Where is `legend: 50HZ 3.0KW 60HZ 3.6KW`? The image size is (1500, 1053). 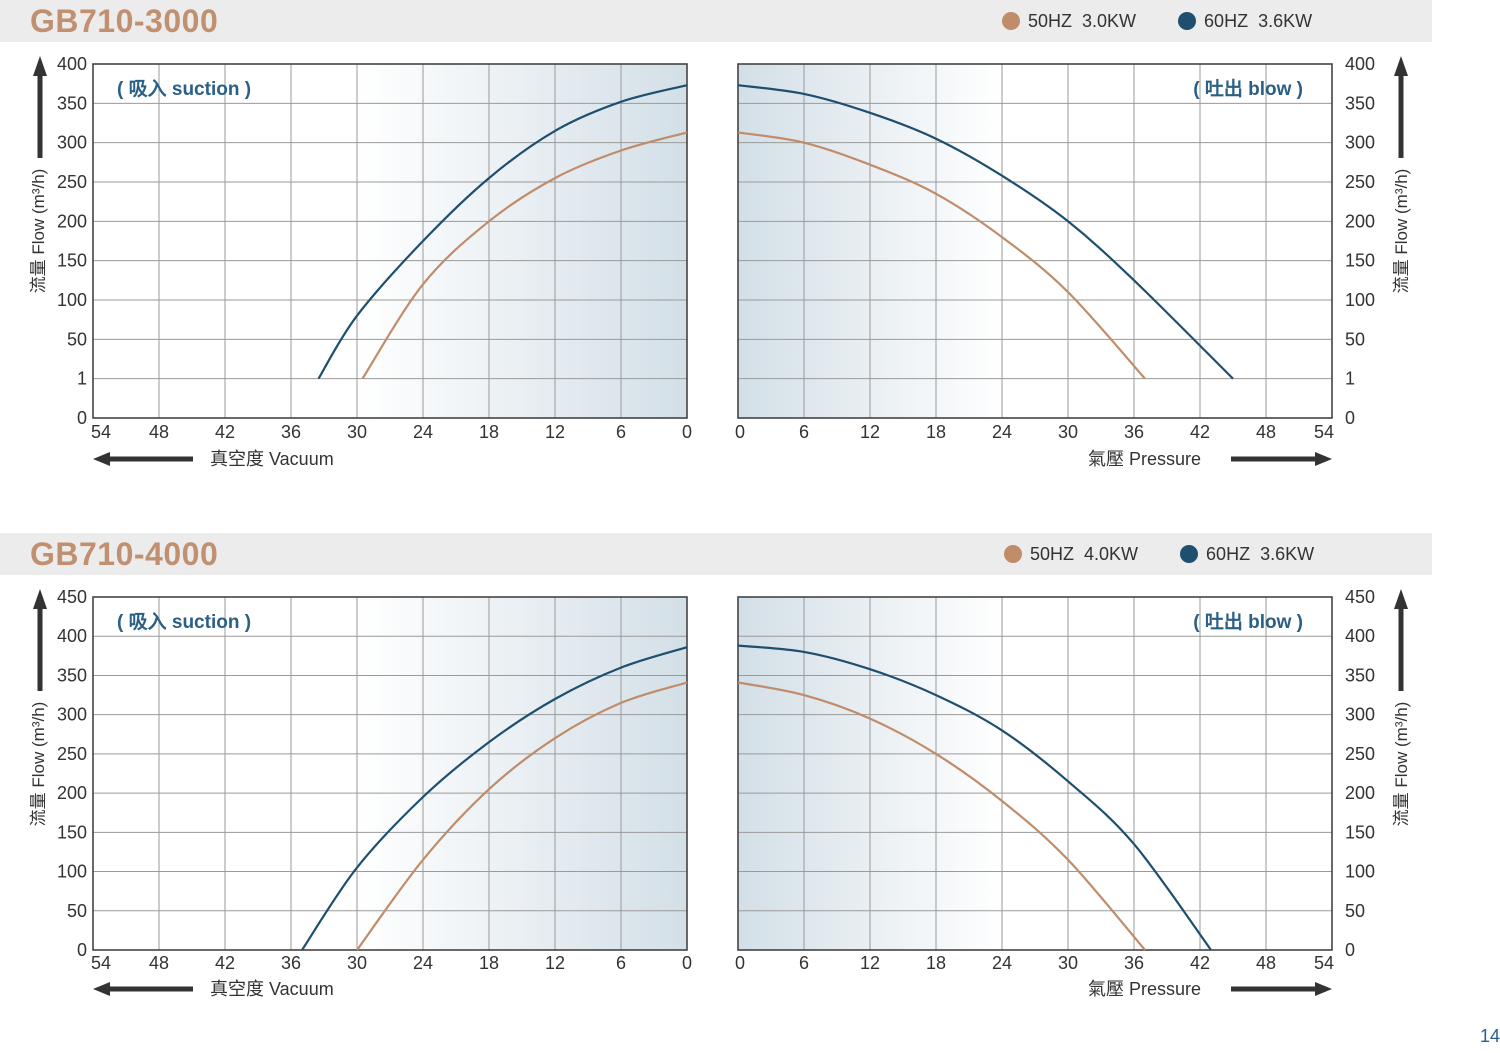
legend: 50HZ 3.0KW 60HZ 3.6KW is located at coordinates (1136, 21).